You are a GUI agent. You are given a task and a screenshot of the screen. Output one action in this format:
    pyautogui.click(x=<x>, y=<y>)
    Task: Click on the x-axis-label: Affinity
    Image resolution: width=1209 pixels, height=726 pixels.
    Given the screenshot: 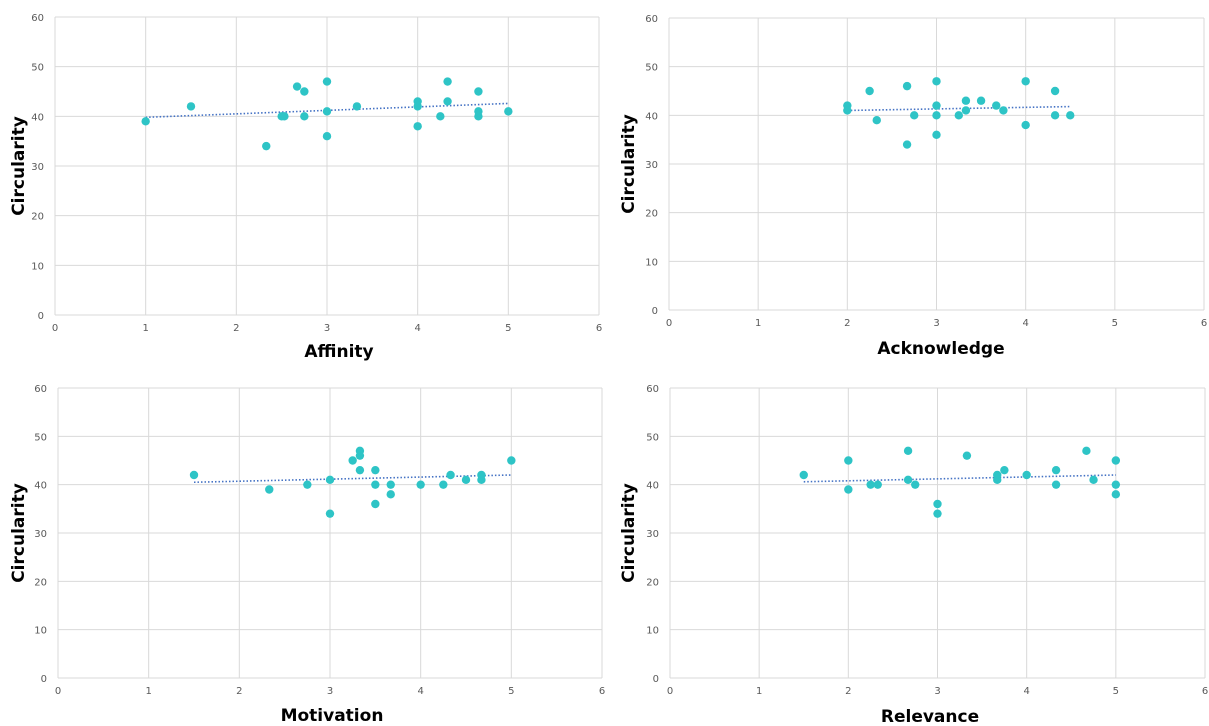 What is the action you would take?
    pyautogui.click(x=338, y=352)
    